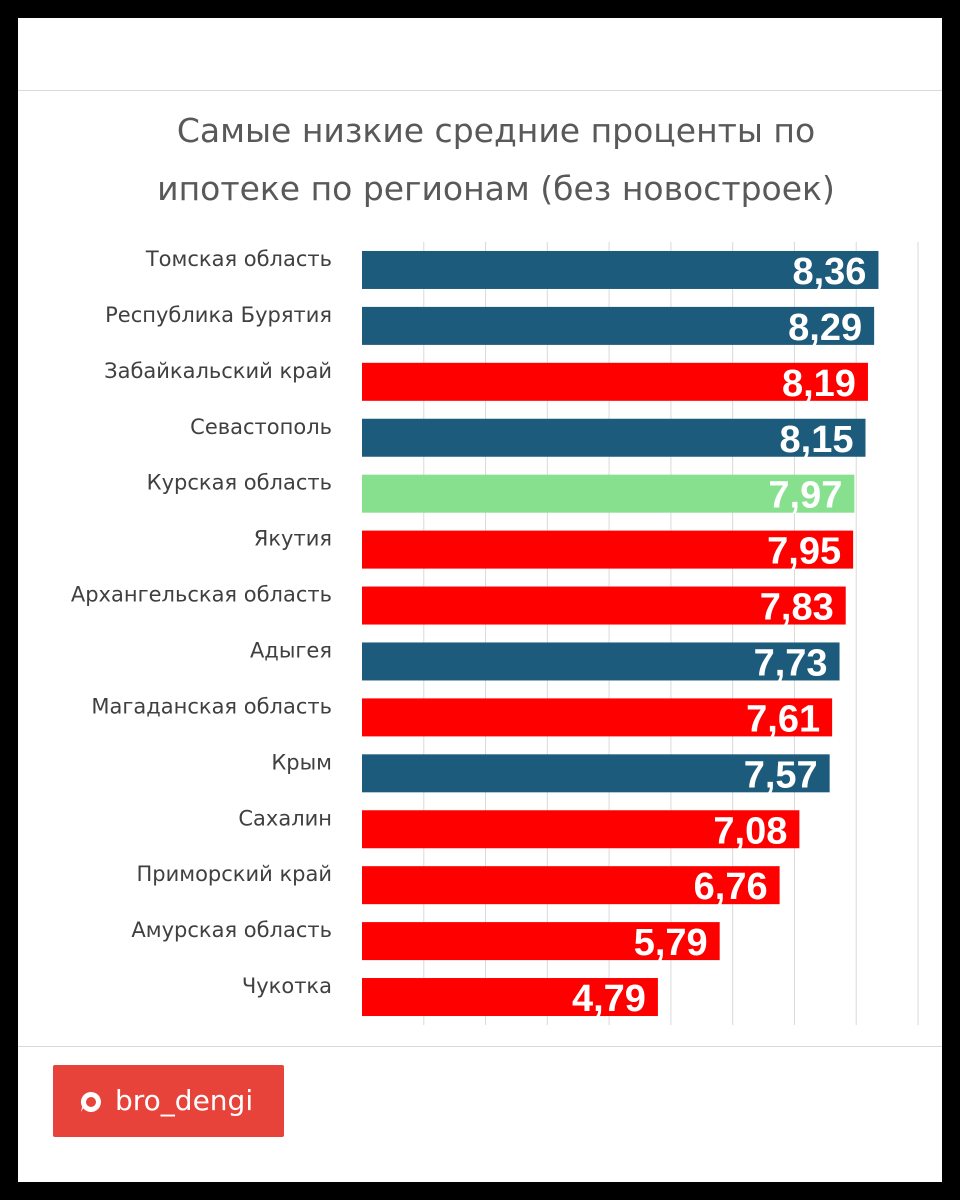 The width and height of the screenshot is (960, 1200). I want to click on category-label: Крым, so click(301, 762).